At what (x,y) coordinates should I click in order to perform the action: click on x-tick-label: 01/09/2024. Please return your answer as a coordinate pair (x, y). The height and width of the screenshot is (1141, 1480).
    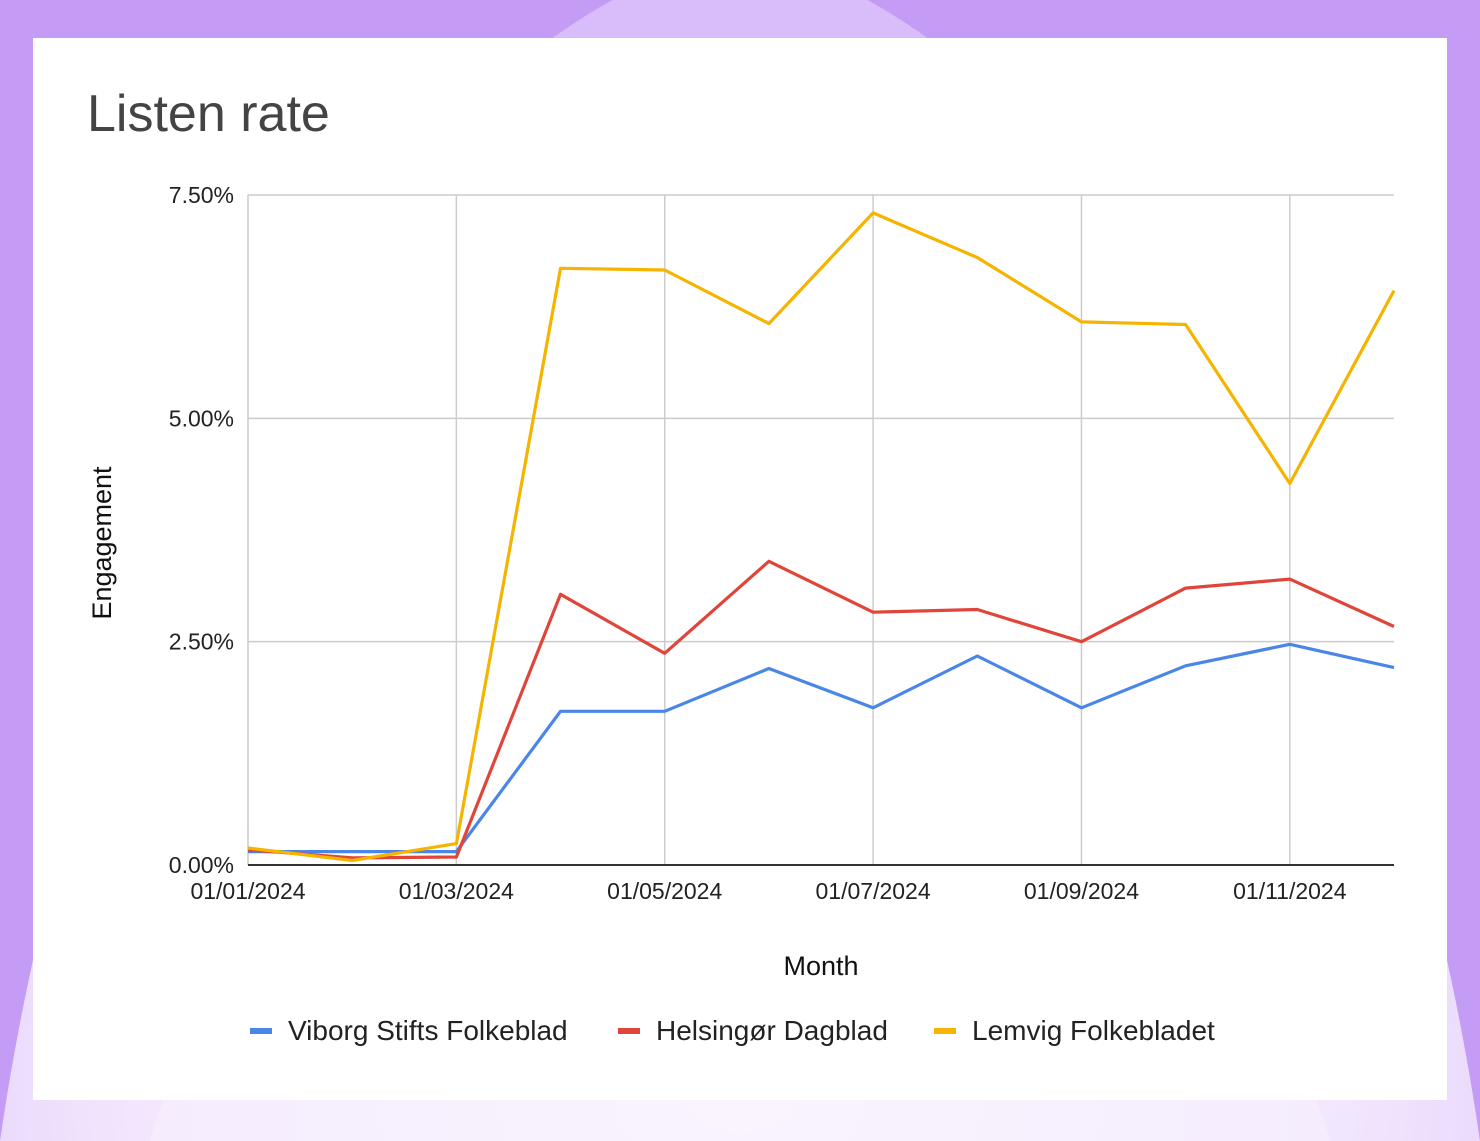
    Looking at the image, I should click on (1081, 891).